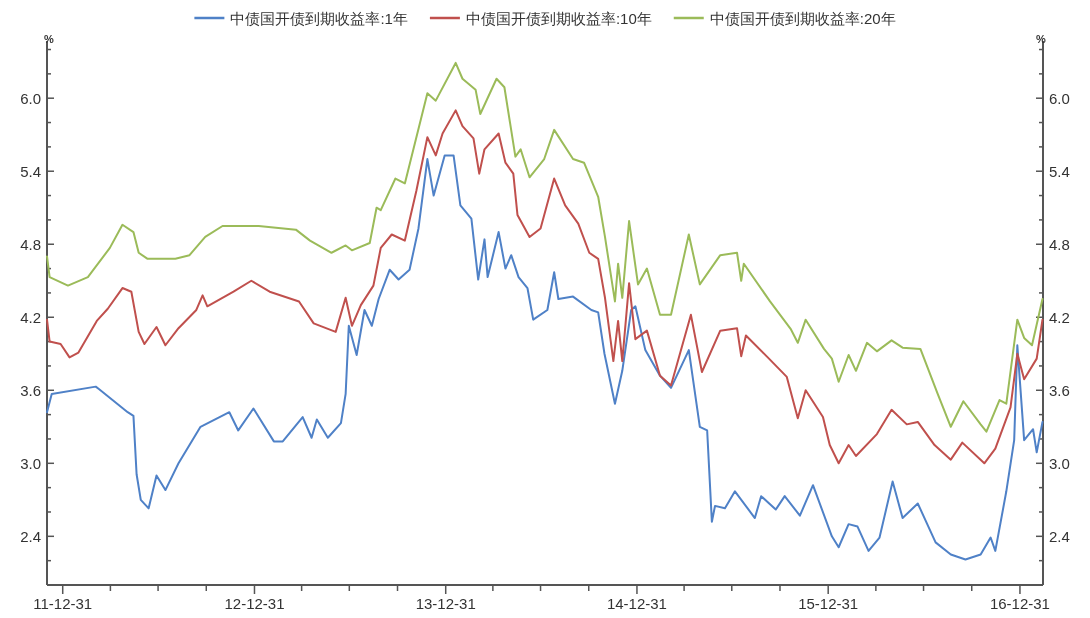  Describe the element at coordinates (30, 536) in the screenshot. I see `ytick: 2.4` at that location.